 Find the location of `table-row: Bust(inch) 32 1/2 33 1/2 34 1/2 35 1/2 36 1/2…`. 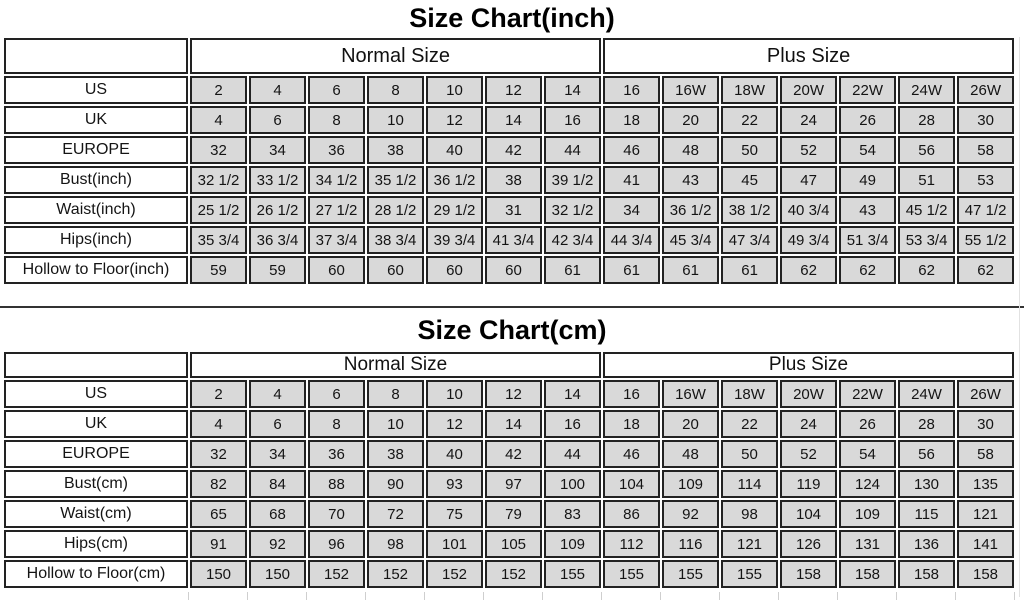

table-row: Bust(inch) 32 1/2 33 1/2 34 1/2 35 1/2 36 1/2… is located at coordinates (509, 180).